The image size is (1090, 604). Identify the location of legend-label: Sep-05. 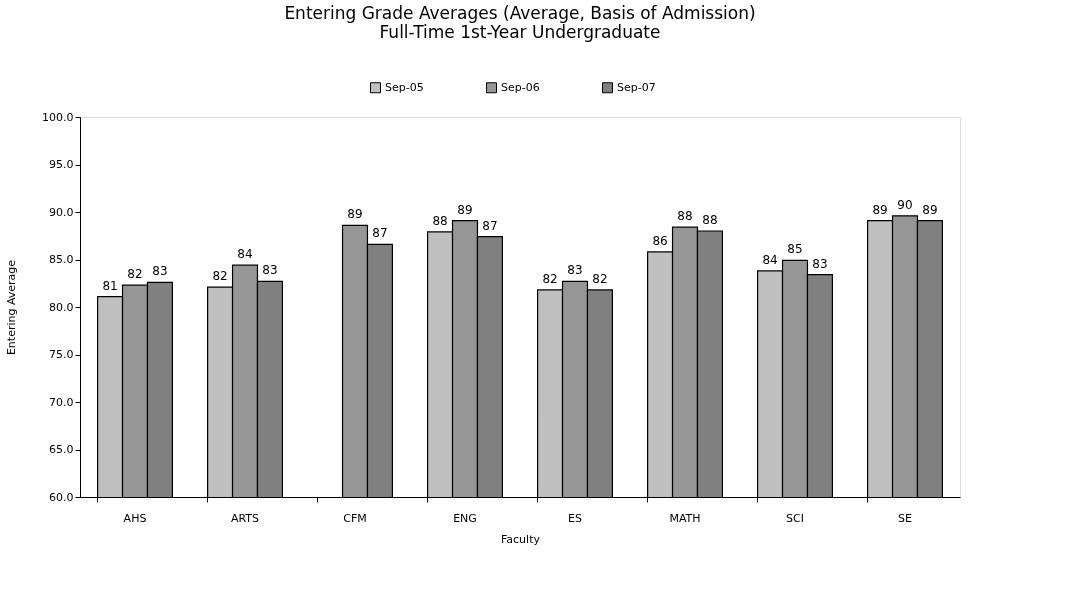
(404, 87).